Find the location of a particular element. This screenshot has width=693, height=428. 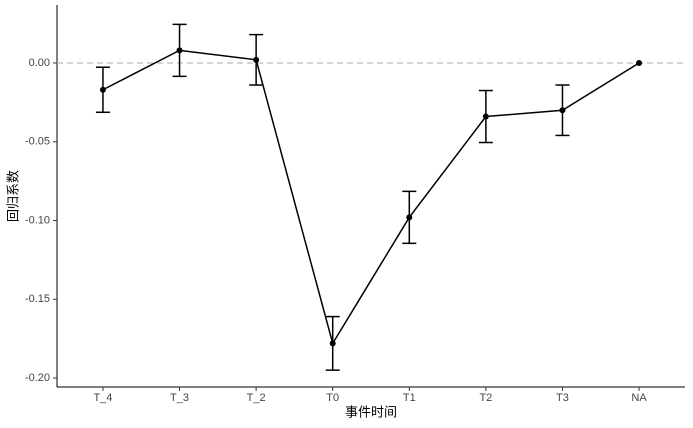

x-tick-label: NA is located at coordinates (639, 398).